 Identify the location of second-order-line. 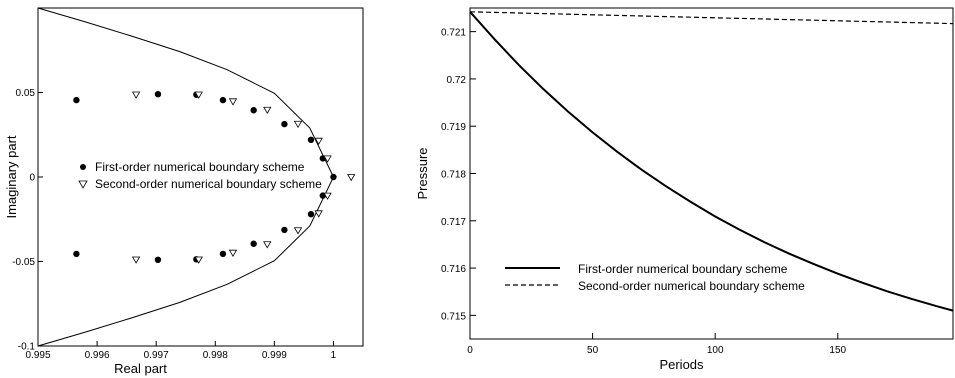
(711, 18).